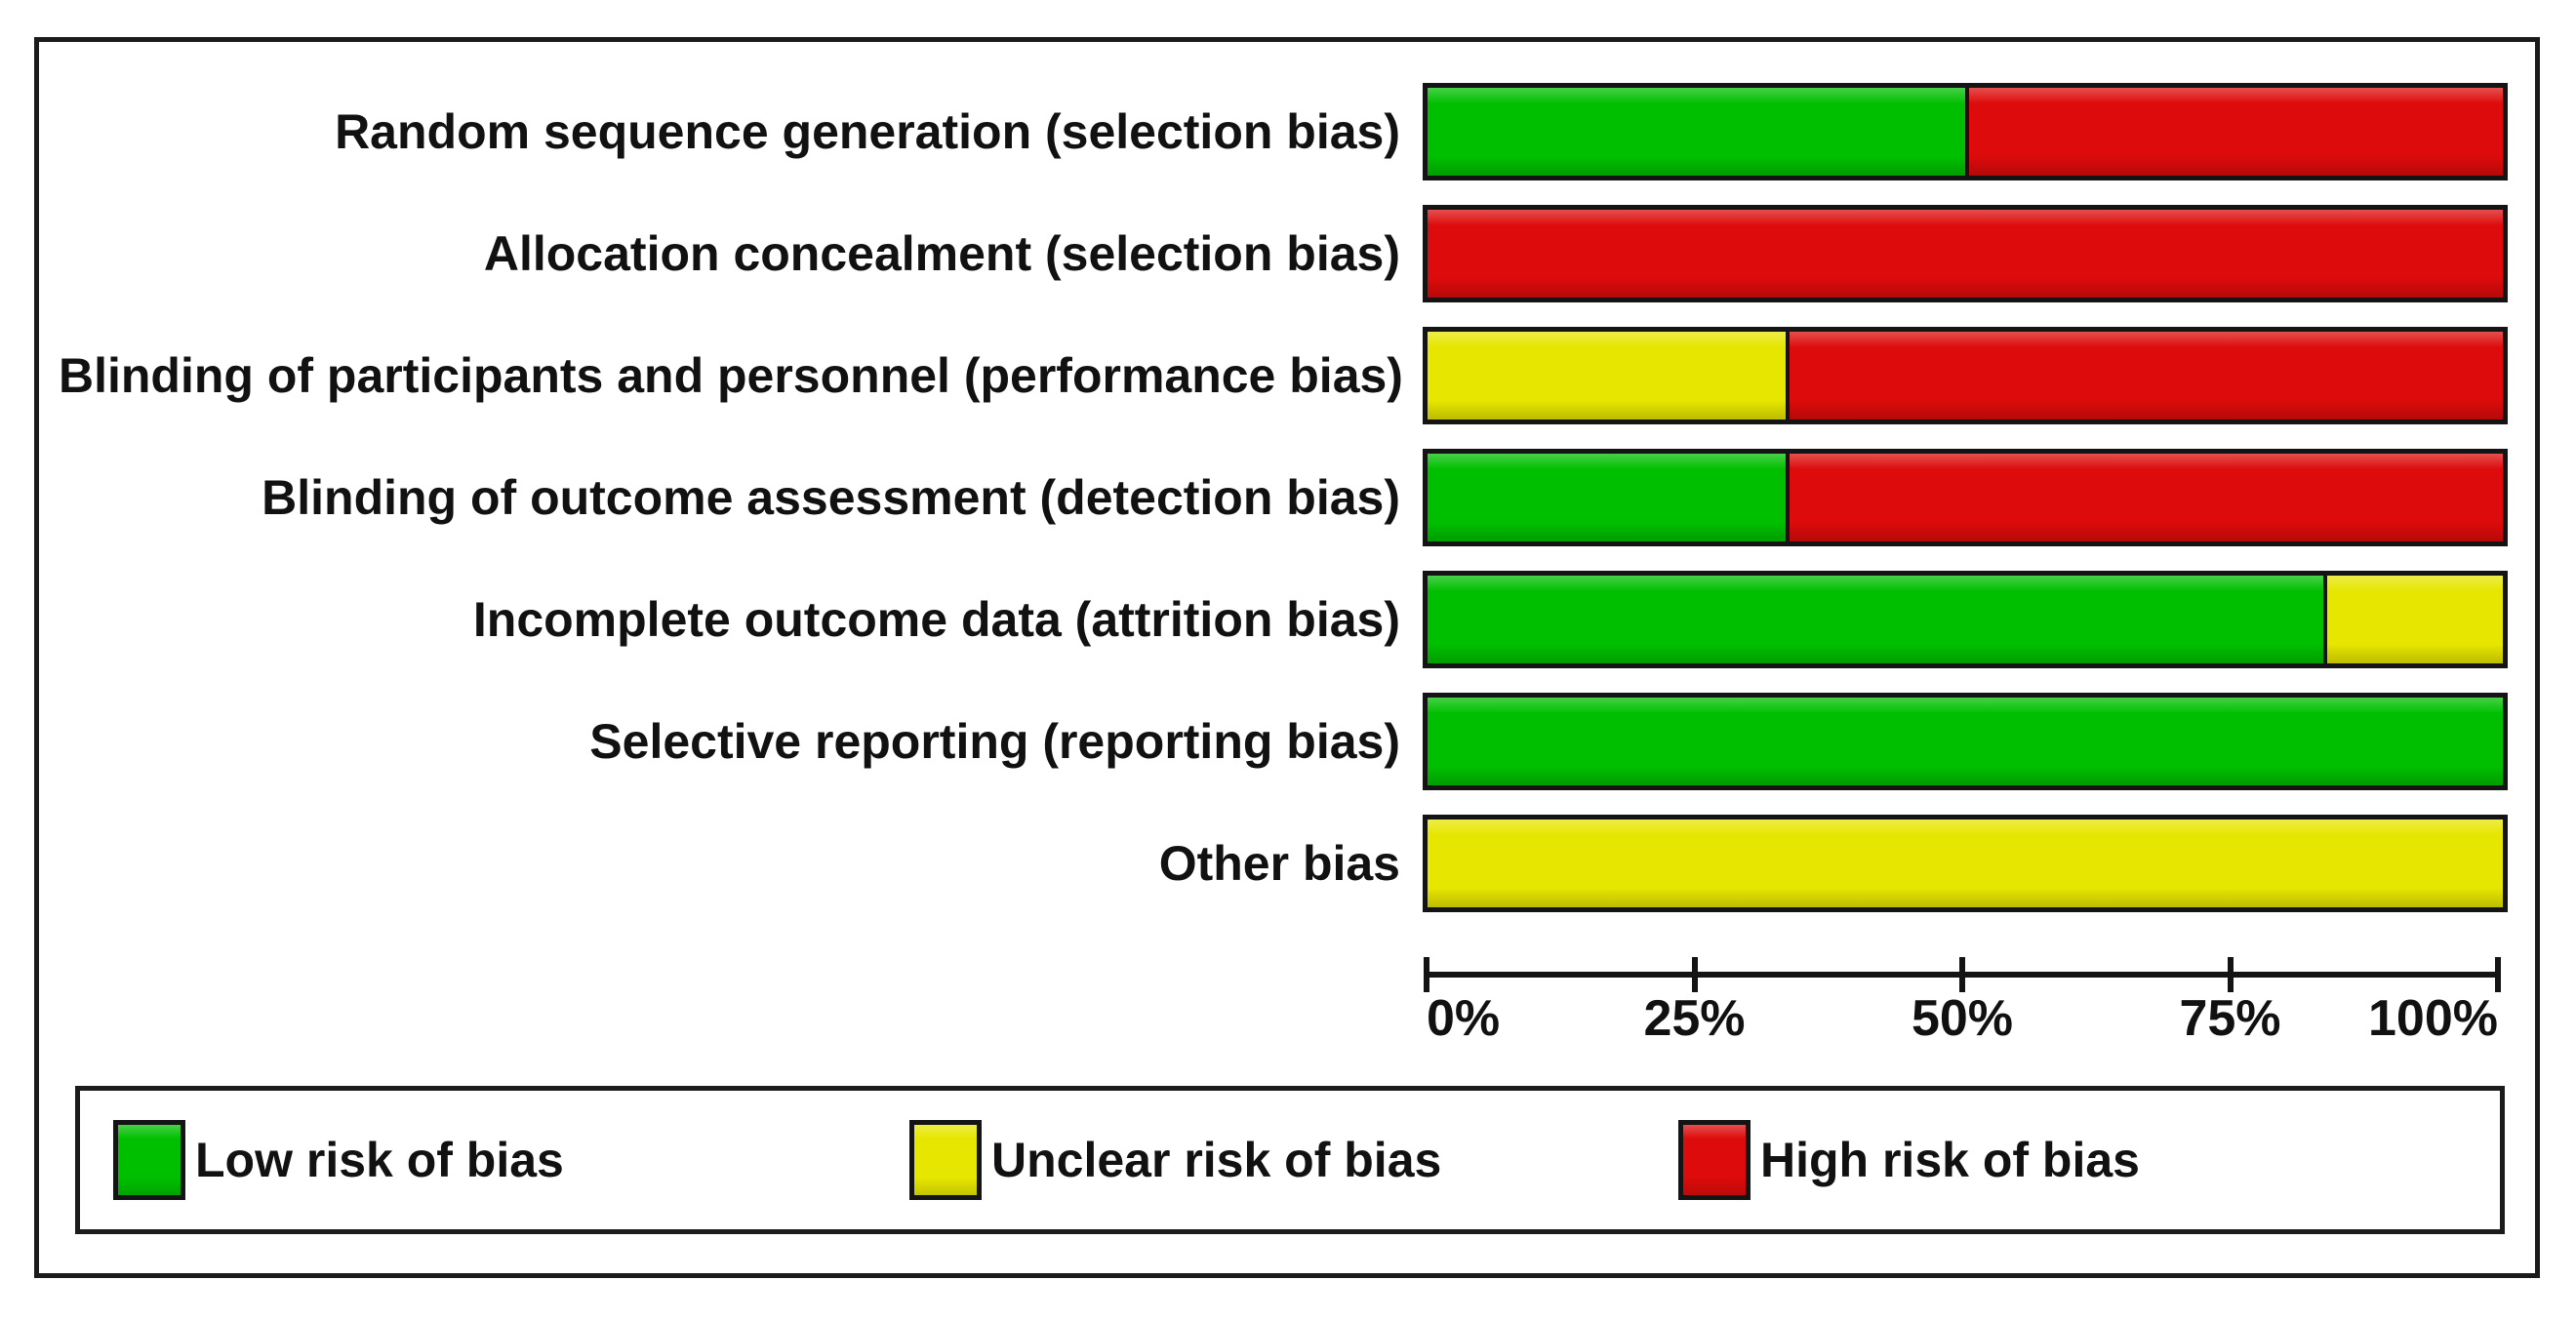 The height and width of the screenshot is (1320, 2576). I want to click on row-label-allocation-concealment-selection-bias: Allocation concealment (selection bias), so click(941, 253).